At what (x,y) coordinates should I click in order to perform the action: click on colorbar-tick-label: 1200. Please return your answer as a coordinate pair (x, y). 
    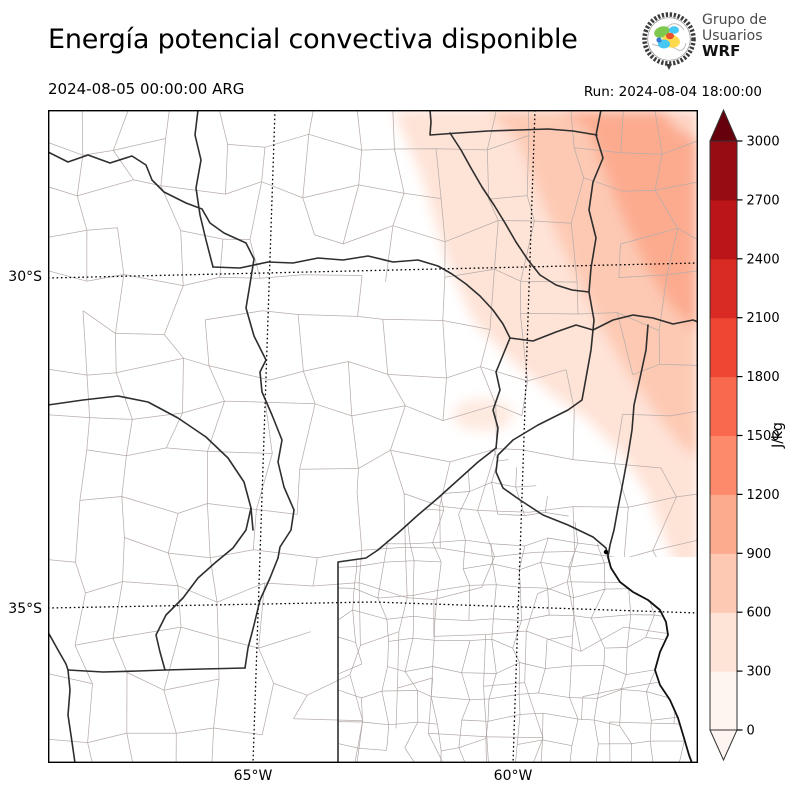
    Looking at the image, I should click on (763, 495).